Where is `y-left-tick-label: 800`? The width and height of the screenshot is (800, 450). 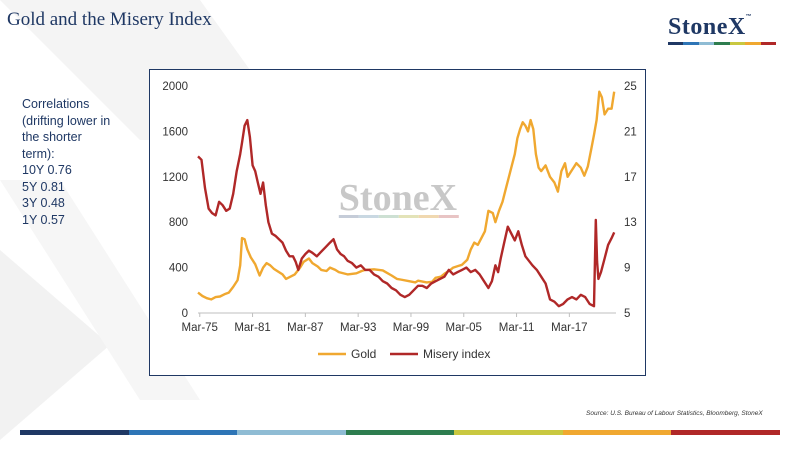
y-left-tick-label: 800 is located at coordinates (178, 223).